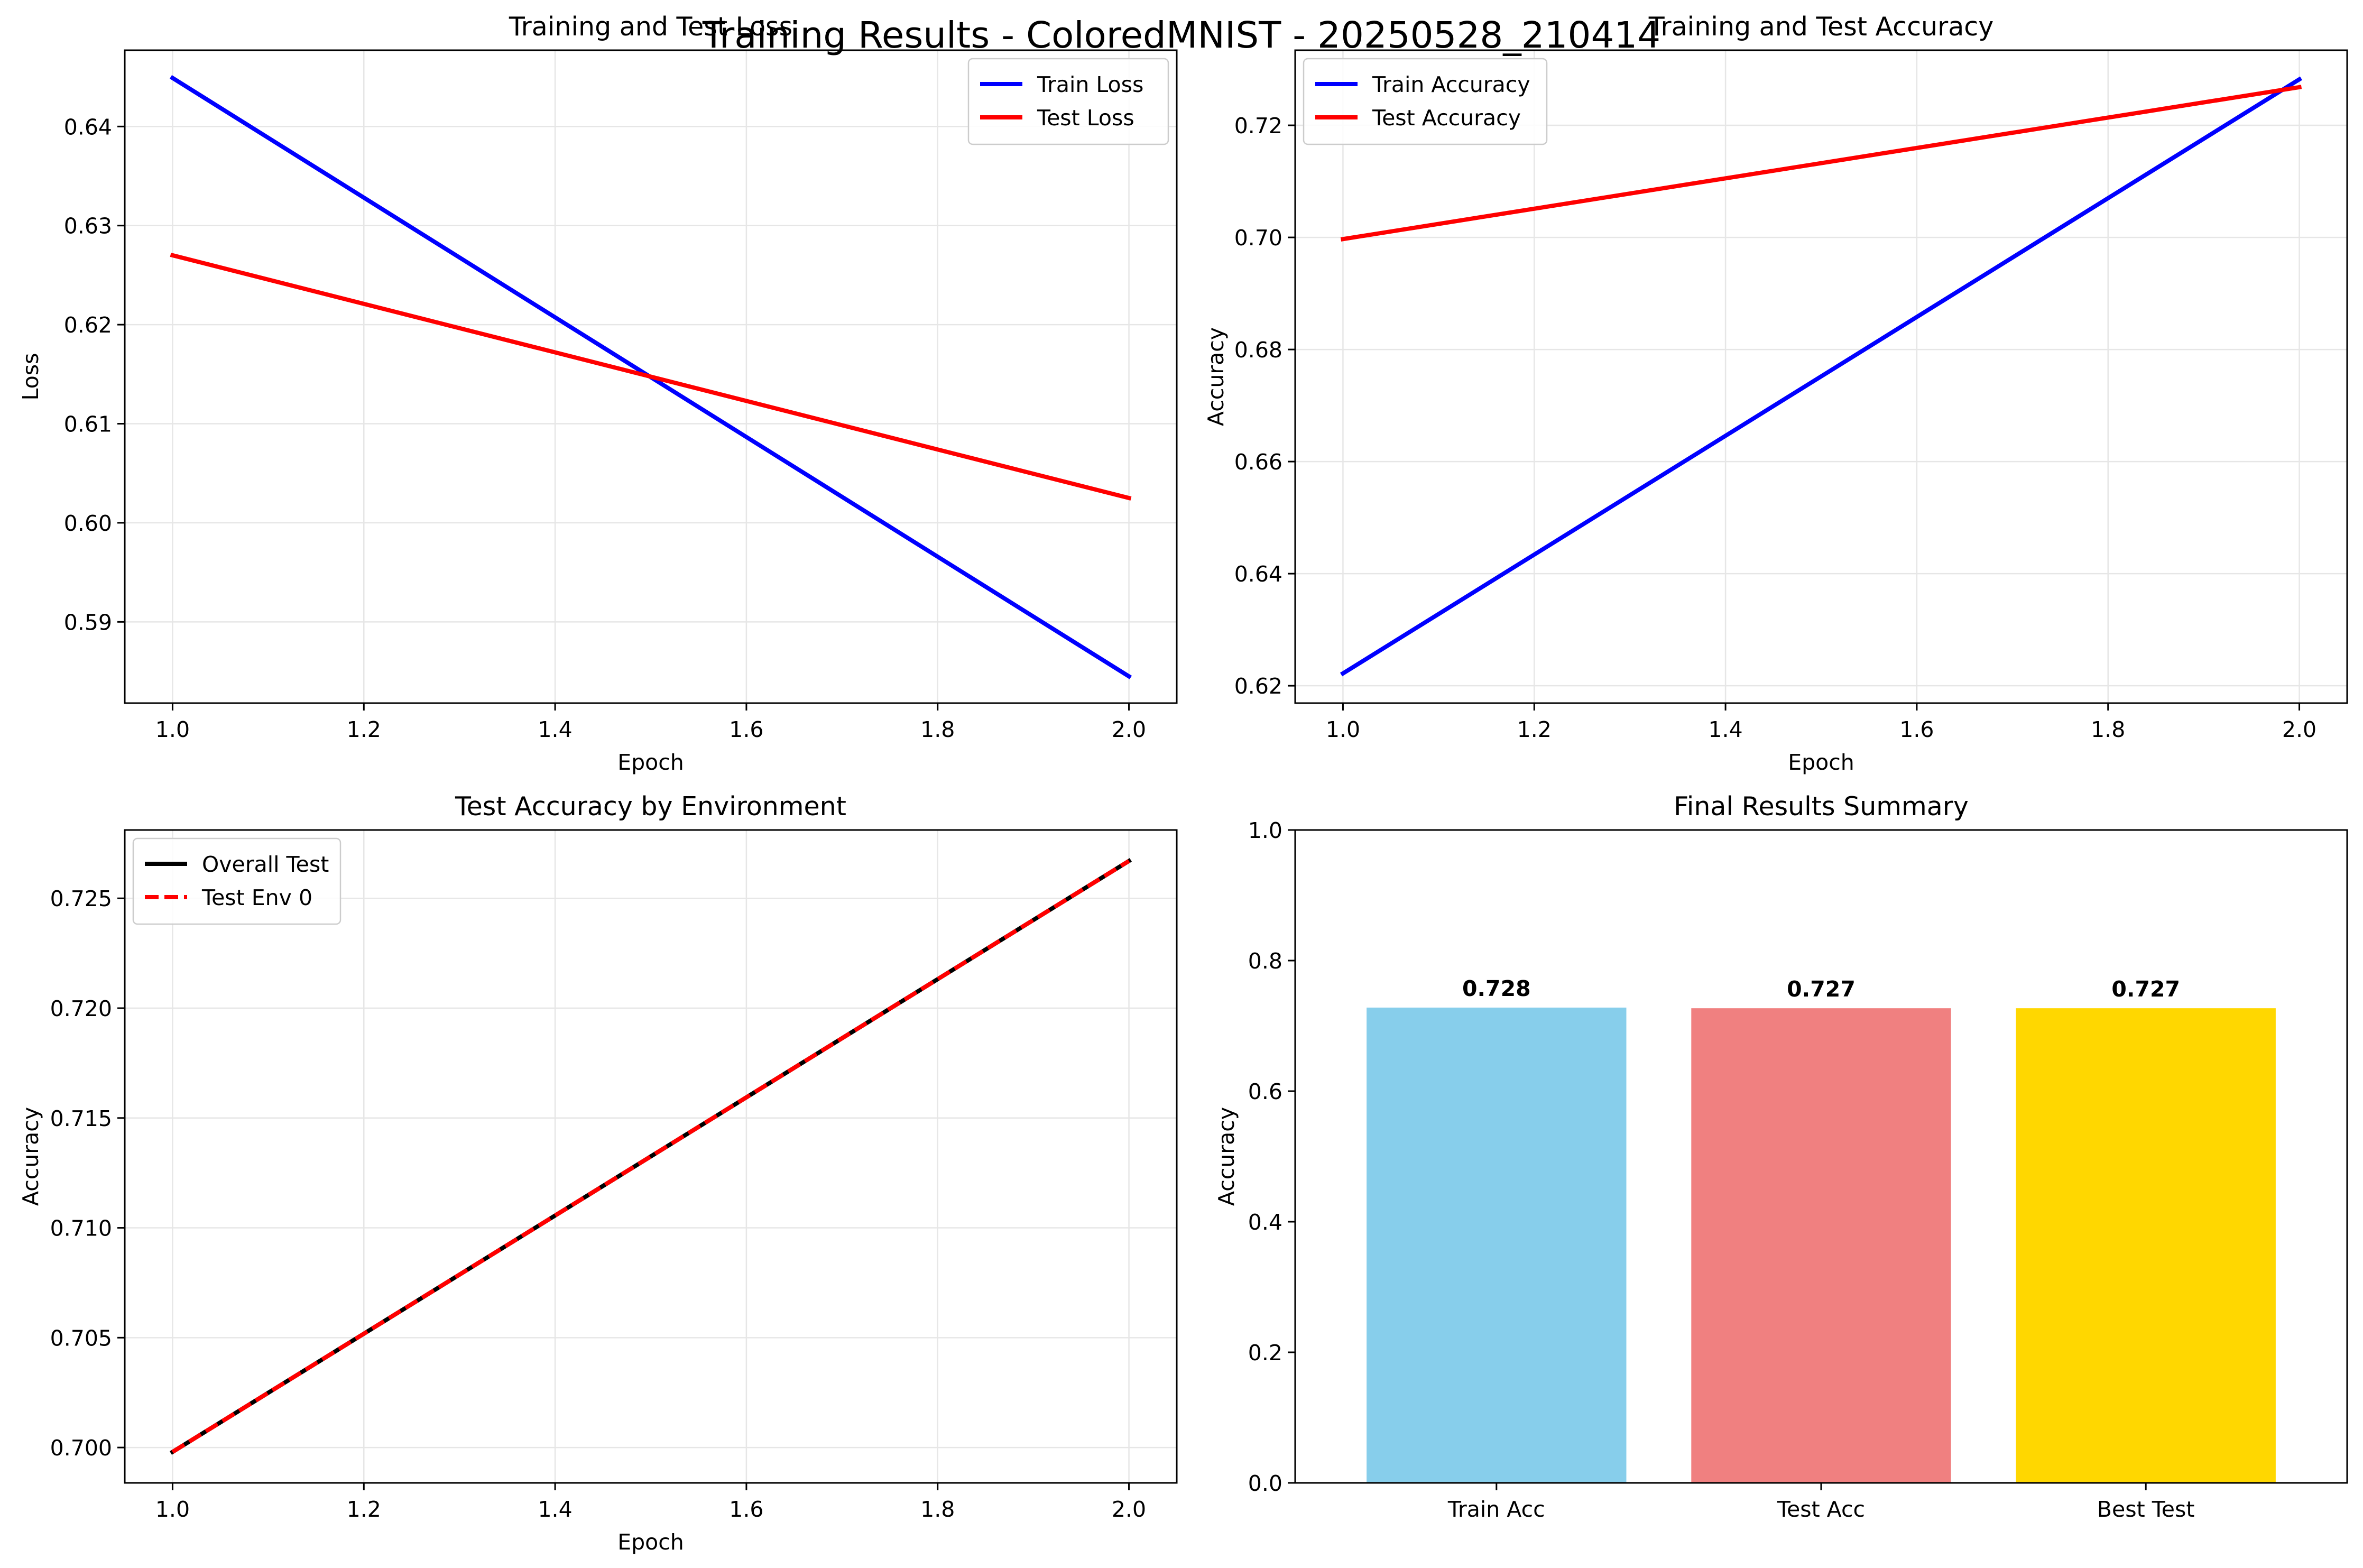  I want to click on y-tick-label-2: 0.61, so click(88, 424).